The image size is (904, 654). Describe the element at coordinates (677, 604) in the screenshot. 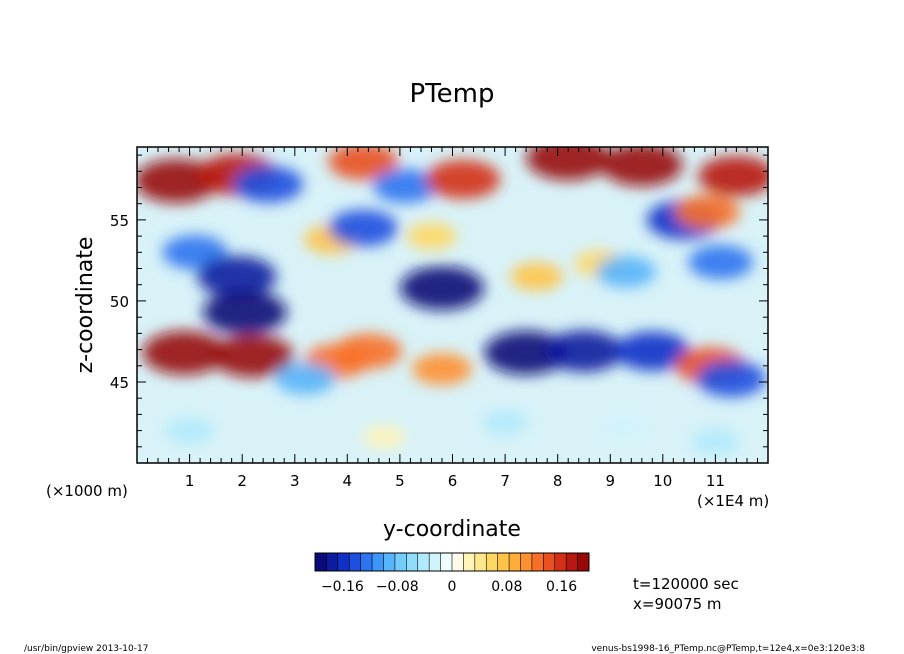

I see `position-info: x=90075 m` at that location.